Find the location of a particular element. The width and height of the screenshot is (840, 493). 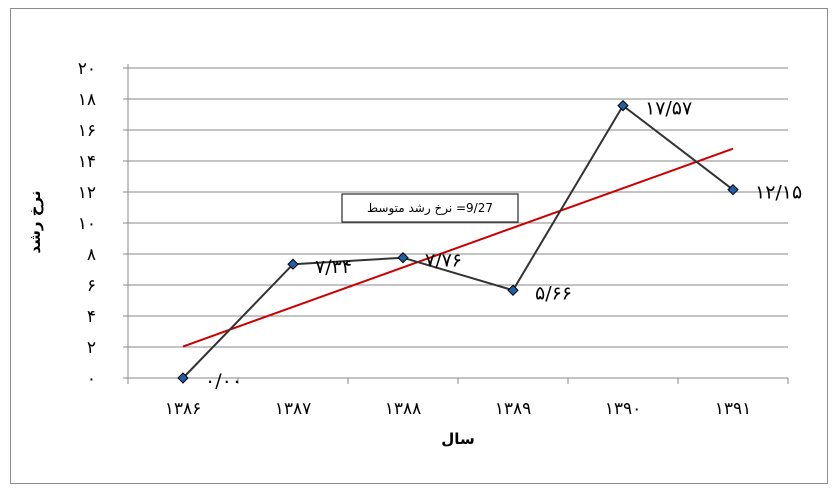

y-tick-label: ۱۸ is located at coordinates (87, 100).